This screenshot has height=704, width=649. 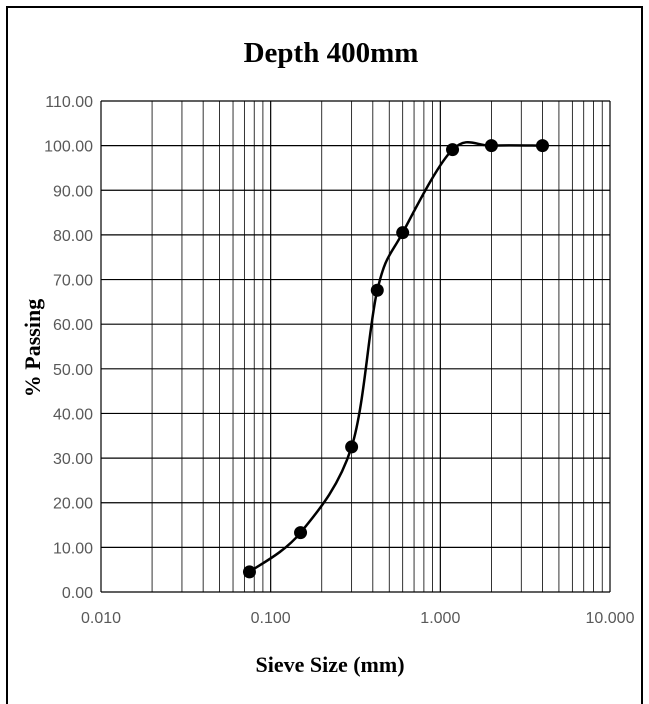 What do you see at coordinates (69, 102) in the screenshot?
I see `y-tick-label: 110.00` at bounding box center [69, 102].